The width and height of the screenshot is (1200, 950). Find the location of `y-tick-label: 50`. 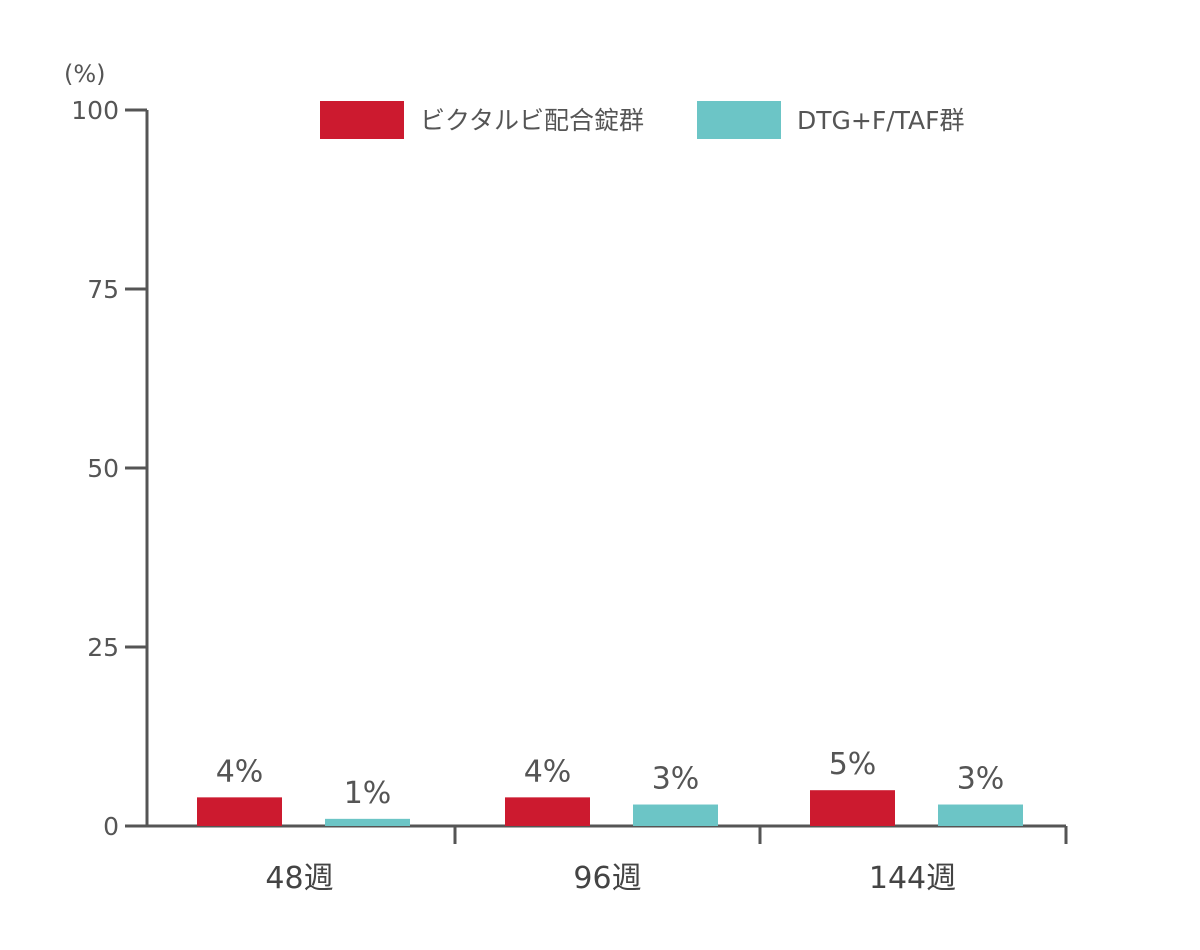

y-tick-label: 50 is located at coordinates (103, 468).